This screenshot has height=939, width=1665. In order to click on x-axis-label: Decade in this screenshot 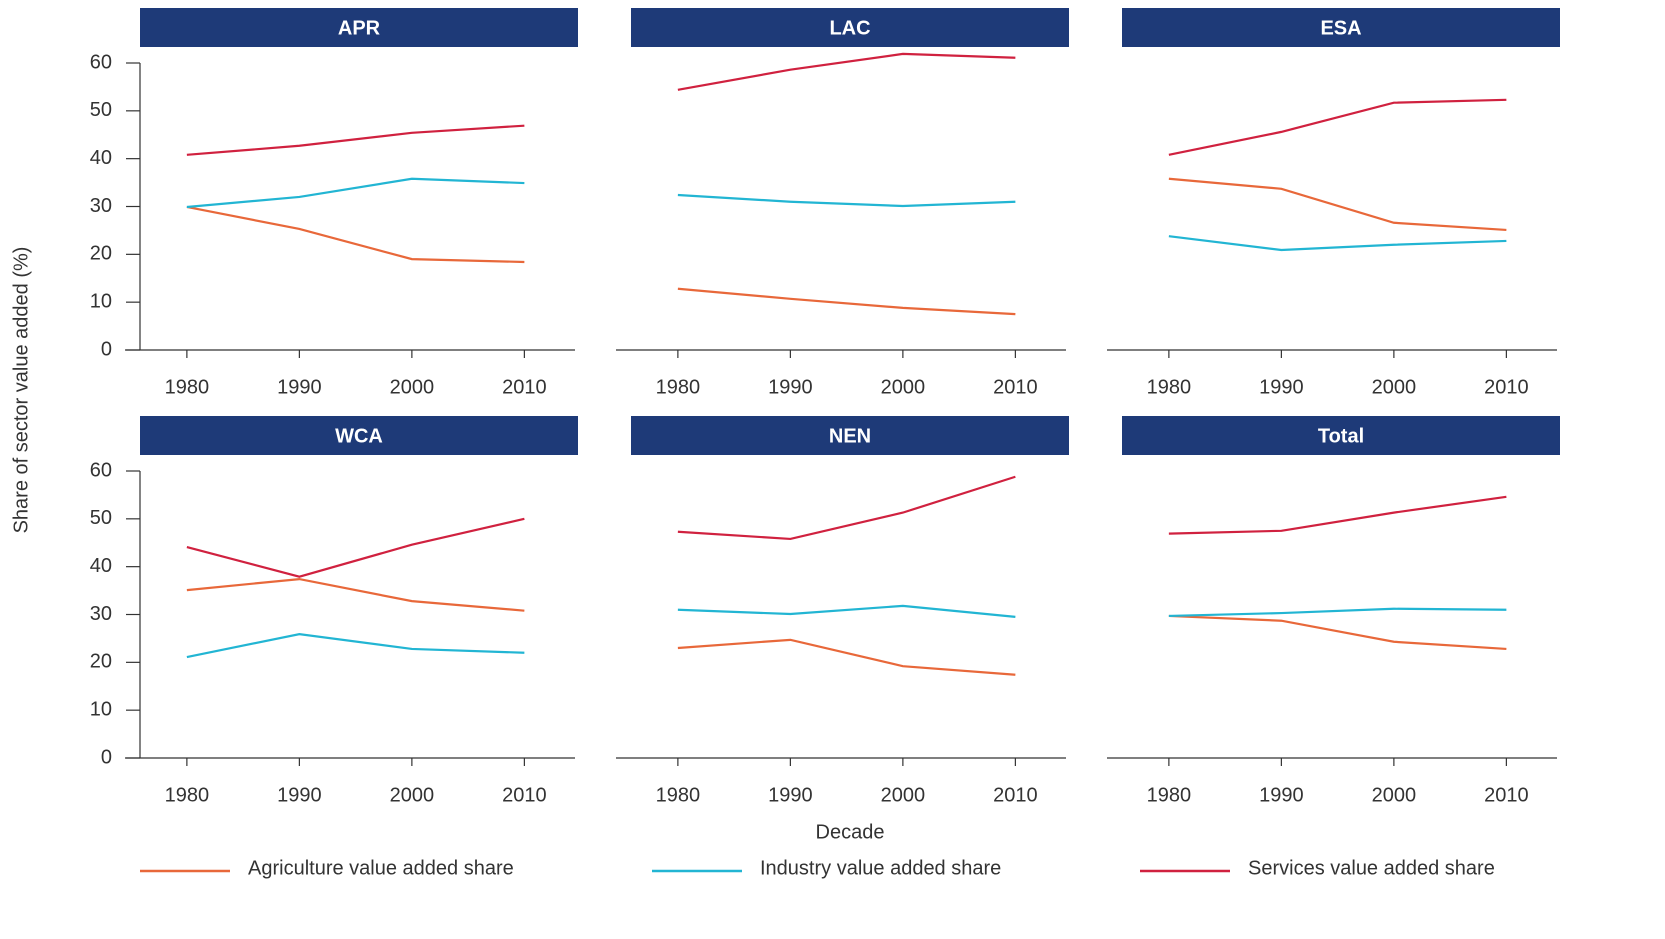, I will do `click(850, 832)`.